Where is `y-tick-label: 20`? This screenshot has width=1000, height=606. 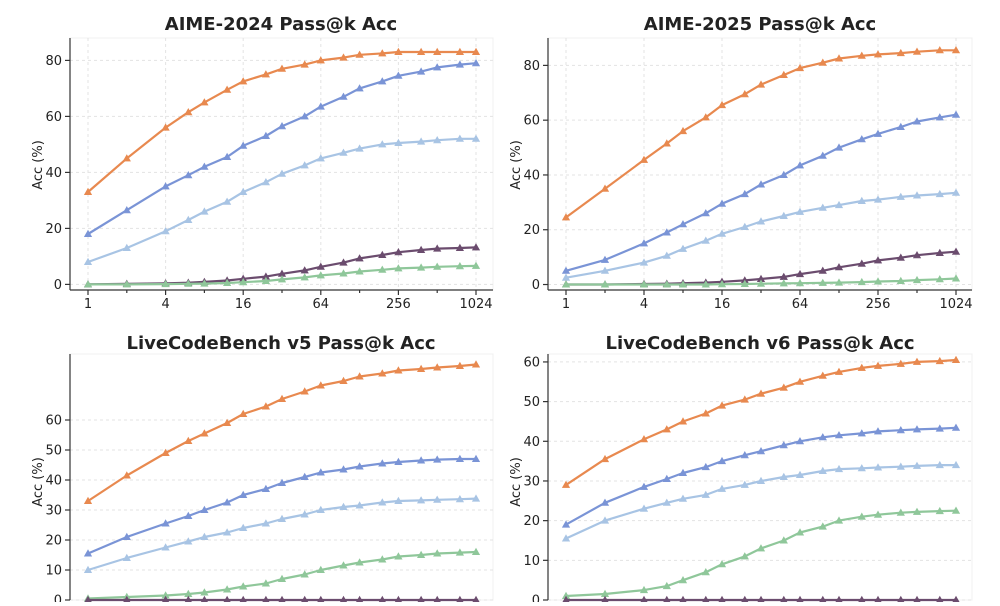
y-tick-label: 20 is located at coordinates (531, 521).